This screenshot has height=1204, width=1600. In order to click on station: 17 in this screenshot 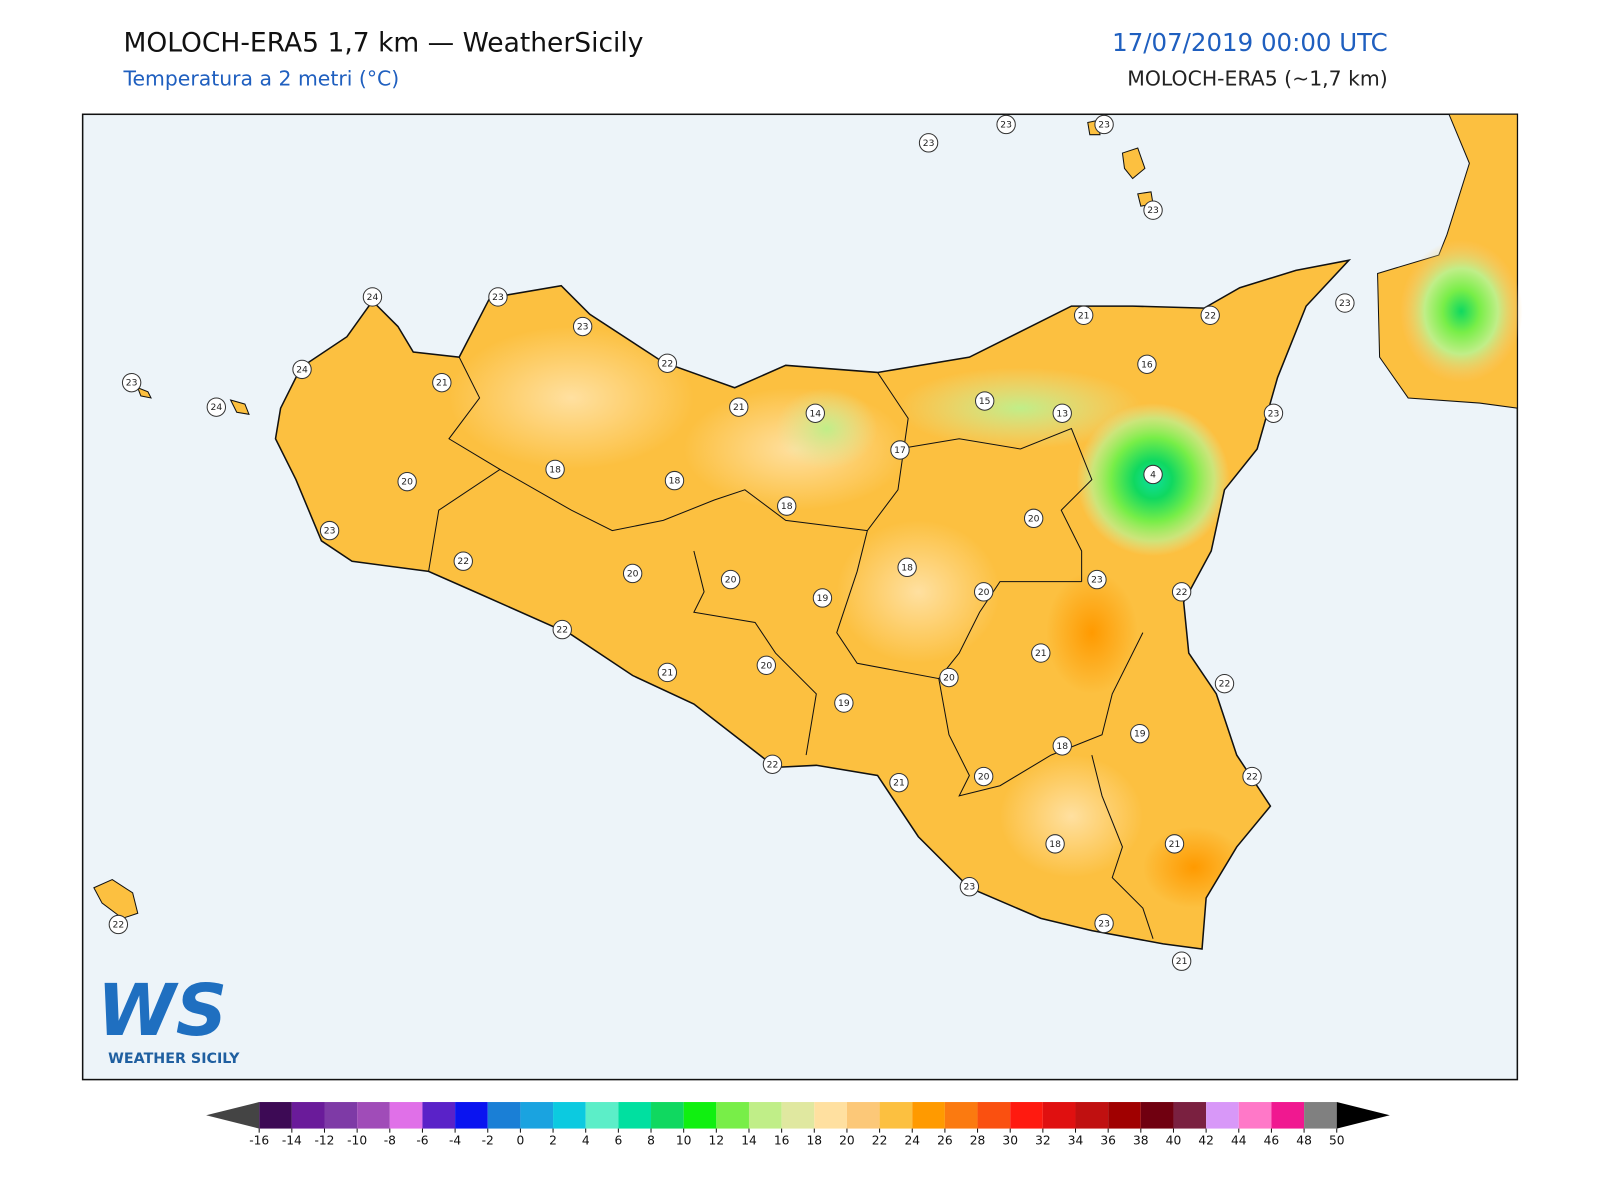, I will do `click(900, 450)`.